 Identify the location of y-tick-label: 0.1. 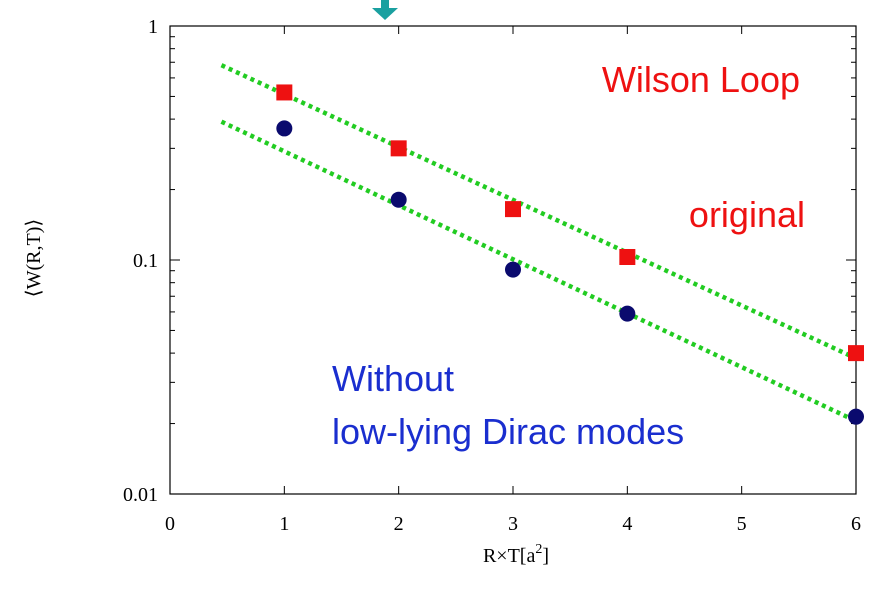
(145, 261).